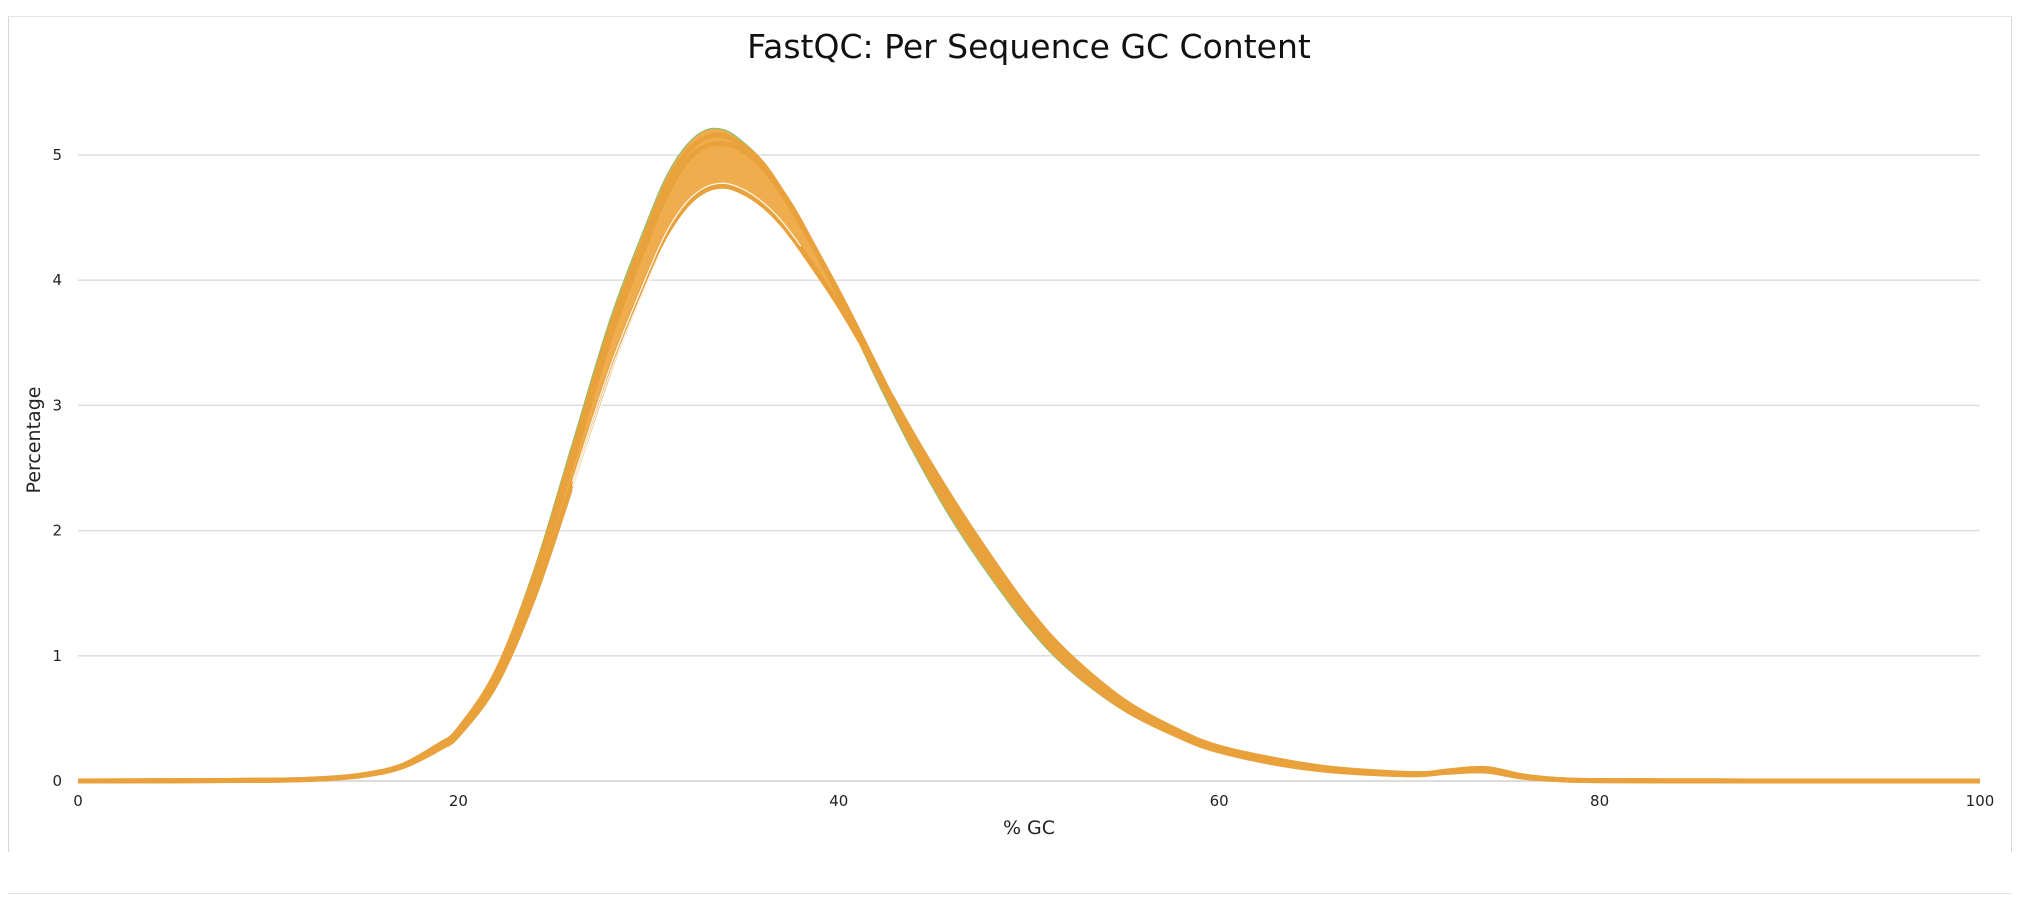 This screenshot has width=2024, height=910. What do you see at coordinates (57, 468) in the screenshot?
I see `y-tick-labels: 0 1 2 3 4 5` at bounding box center [57, 468].